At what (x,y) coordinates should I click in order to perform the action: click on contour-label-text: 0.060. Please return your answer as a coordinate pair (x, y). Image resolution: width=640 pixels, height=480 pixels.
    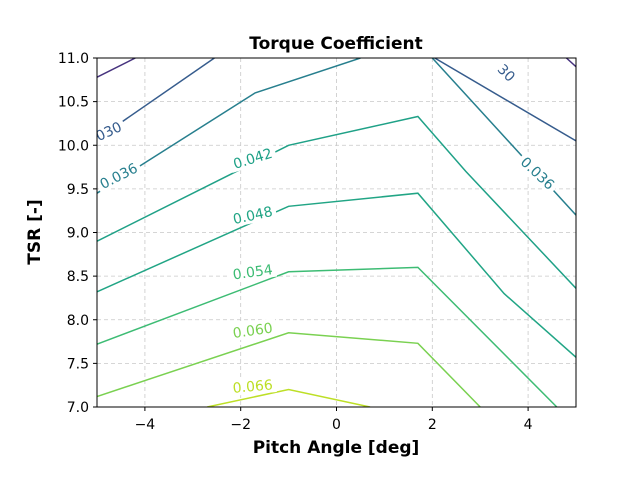
    Looking at the image, I should click on (253, 330).